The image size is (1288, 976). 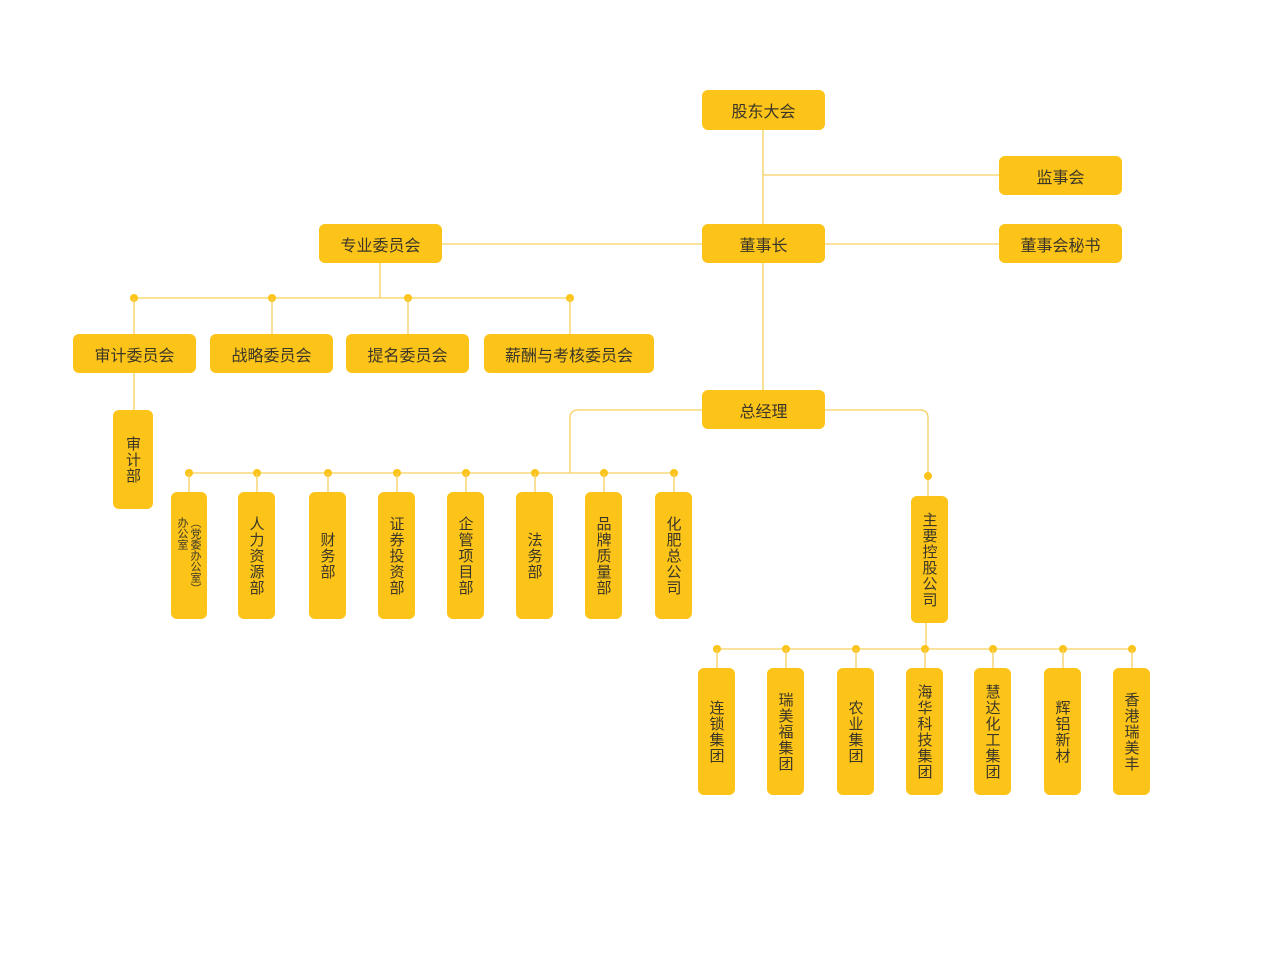 What do you see at coordinates (928, 476) in the screenshot?
I see `junction-dot` at bounding box center [928, 476].